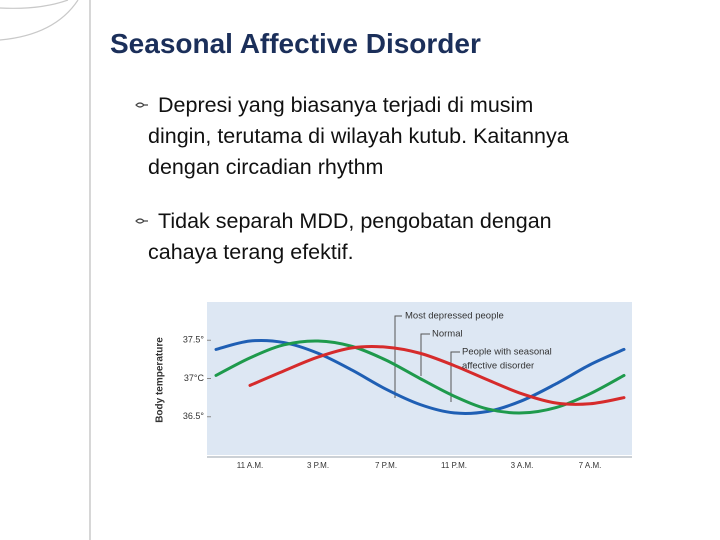 Image resolution: width=720 pixels, height=540 pixels. Describe the element at coordinates (498, 366) in the screenshot. I see `annotation: affective disorder` at that location.